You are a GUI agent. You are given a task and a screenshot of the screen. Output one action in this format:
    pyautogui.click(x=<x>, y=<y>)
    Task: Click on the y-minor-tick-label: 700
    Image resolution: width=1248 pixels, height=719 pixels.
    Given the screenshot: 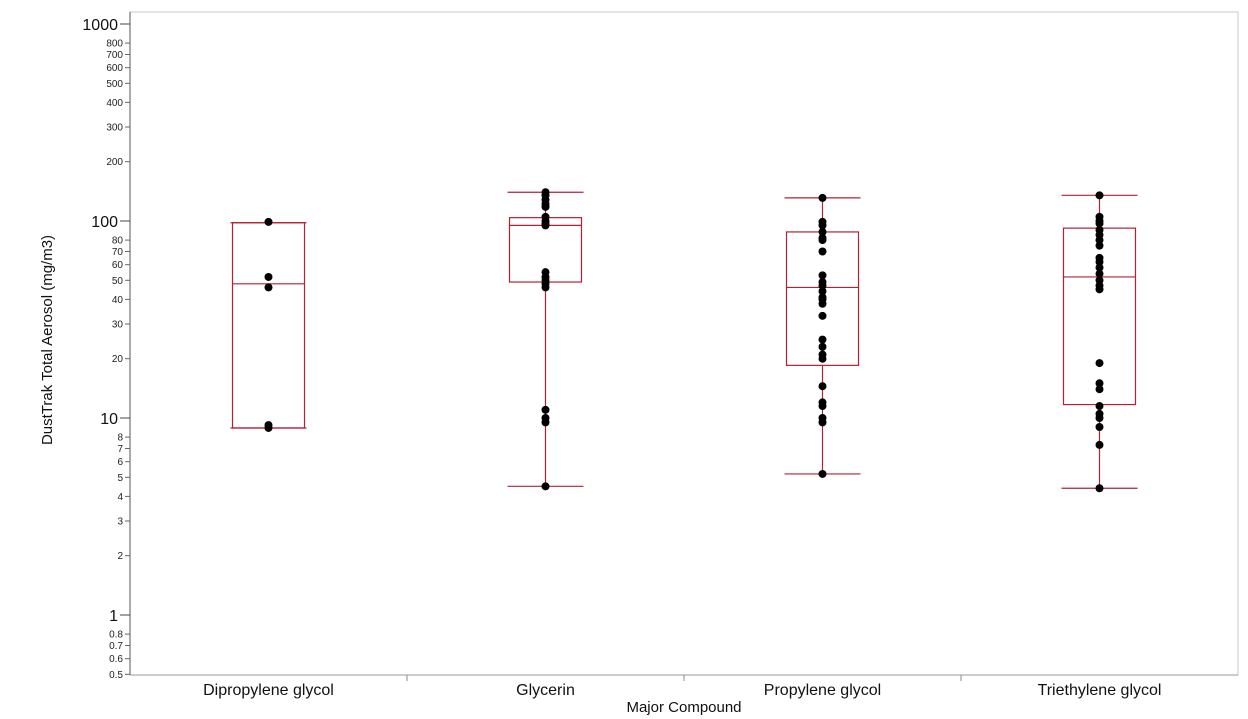 What is the action you would take?
    pyautogui.click(x=114, y=55)
    